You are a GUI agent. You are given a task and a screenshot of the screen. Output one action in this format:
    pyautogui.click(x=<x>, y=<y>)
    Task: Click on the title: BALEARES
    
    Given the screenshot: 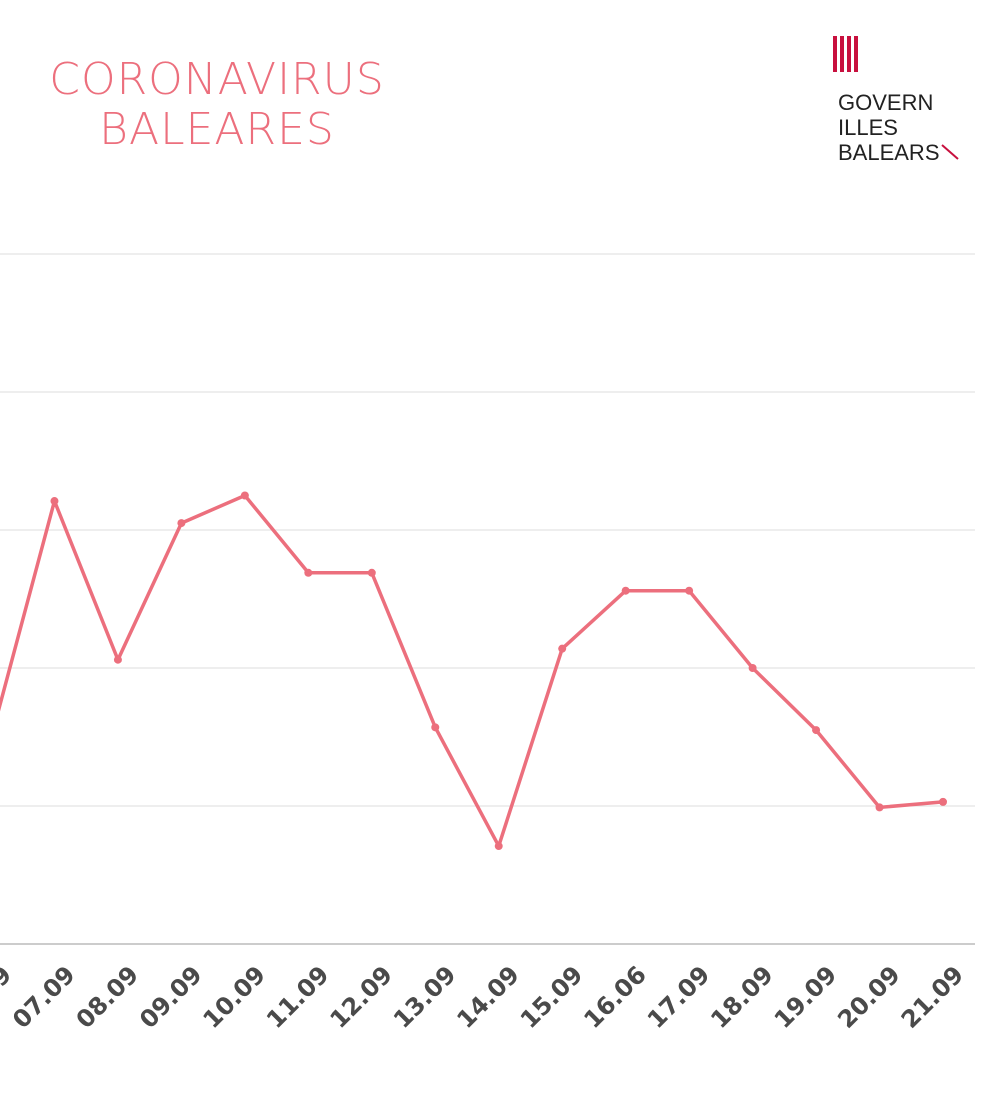 What is the action you would take?
    pyautogui.click(x=217, y=129)
    